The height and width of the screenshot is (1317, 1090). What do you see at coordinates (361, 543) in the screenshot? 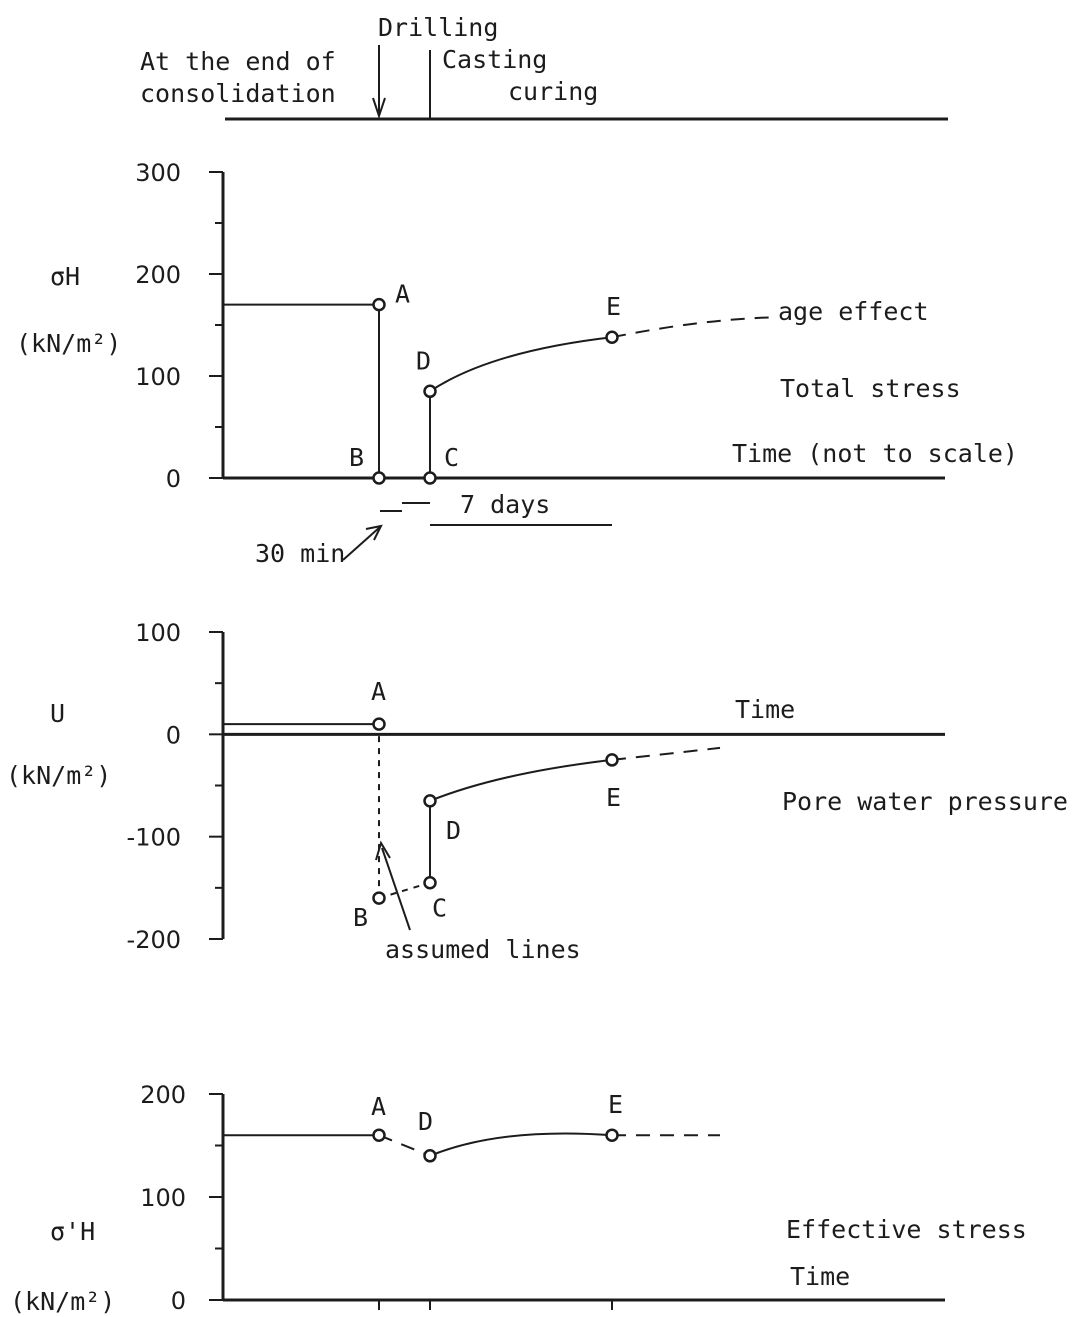
I see `thirty-min-pointer` at bounding box center [361, 543].